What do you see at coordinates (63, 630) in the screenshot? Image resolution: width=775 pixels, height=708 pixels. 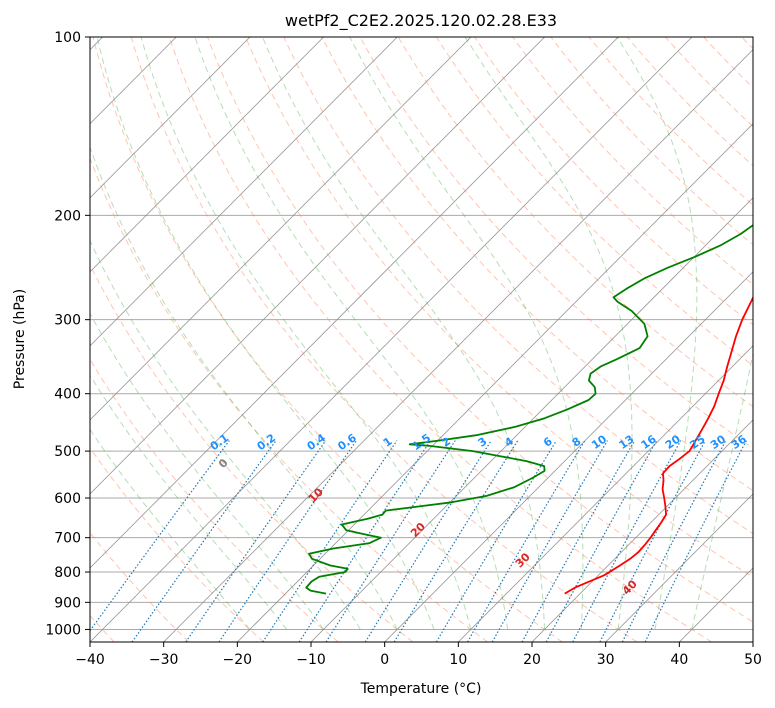 I see `y-tick-label: 1000` at bounding box center [63, 630].